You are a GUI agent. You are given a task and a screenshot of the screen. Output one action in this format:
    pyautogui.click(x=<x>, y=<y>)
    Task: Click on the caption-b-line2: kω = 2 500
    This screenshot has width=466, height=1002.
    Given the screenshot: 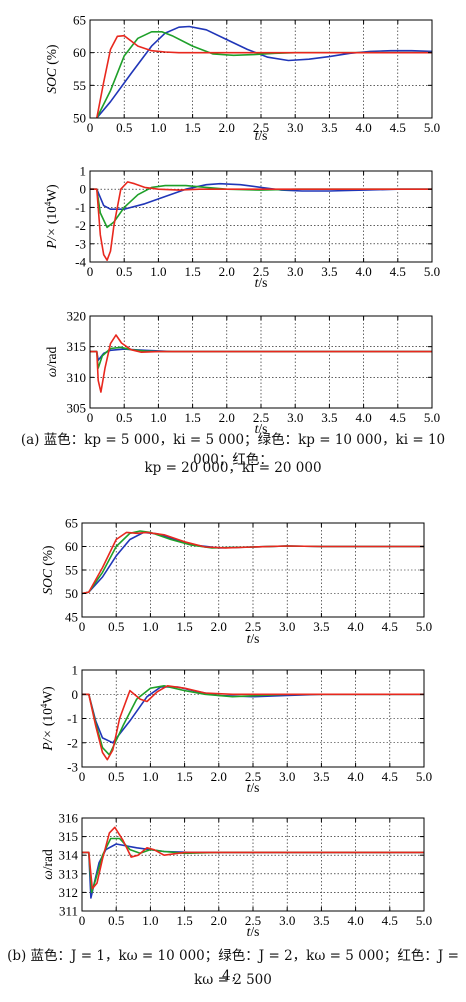 What is the action you would take?
    pyautogui.click(x=233, y=980)
    